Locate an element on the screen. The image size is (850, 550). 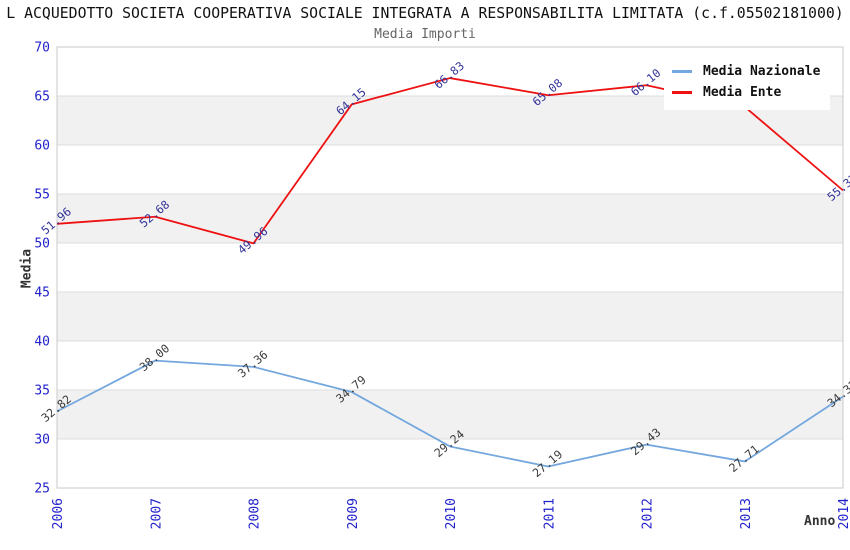
y-tick-labels: 25 30 35 40 45 50 55 60 65 70 is located at coordinates (42, 269).